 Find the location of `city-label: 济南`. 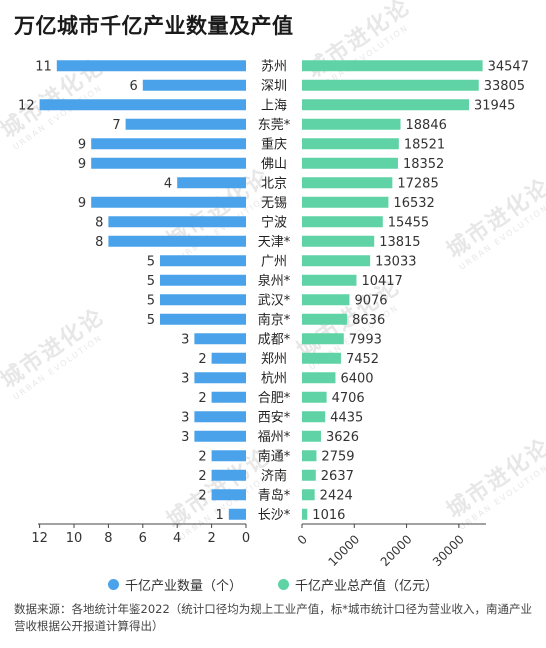

city-label: 济南 is located at coordinates (274, 476).